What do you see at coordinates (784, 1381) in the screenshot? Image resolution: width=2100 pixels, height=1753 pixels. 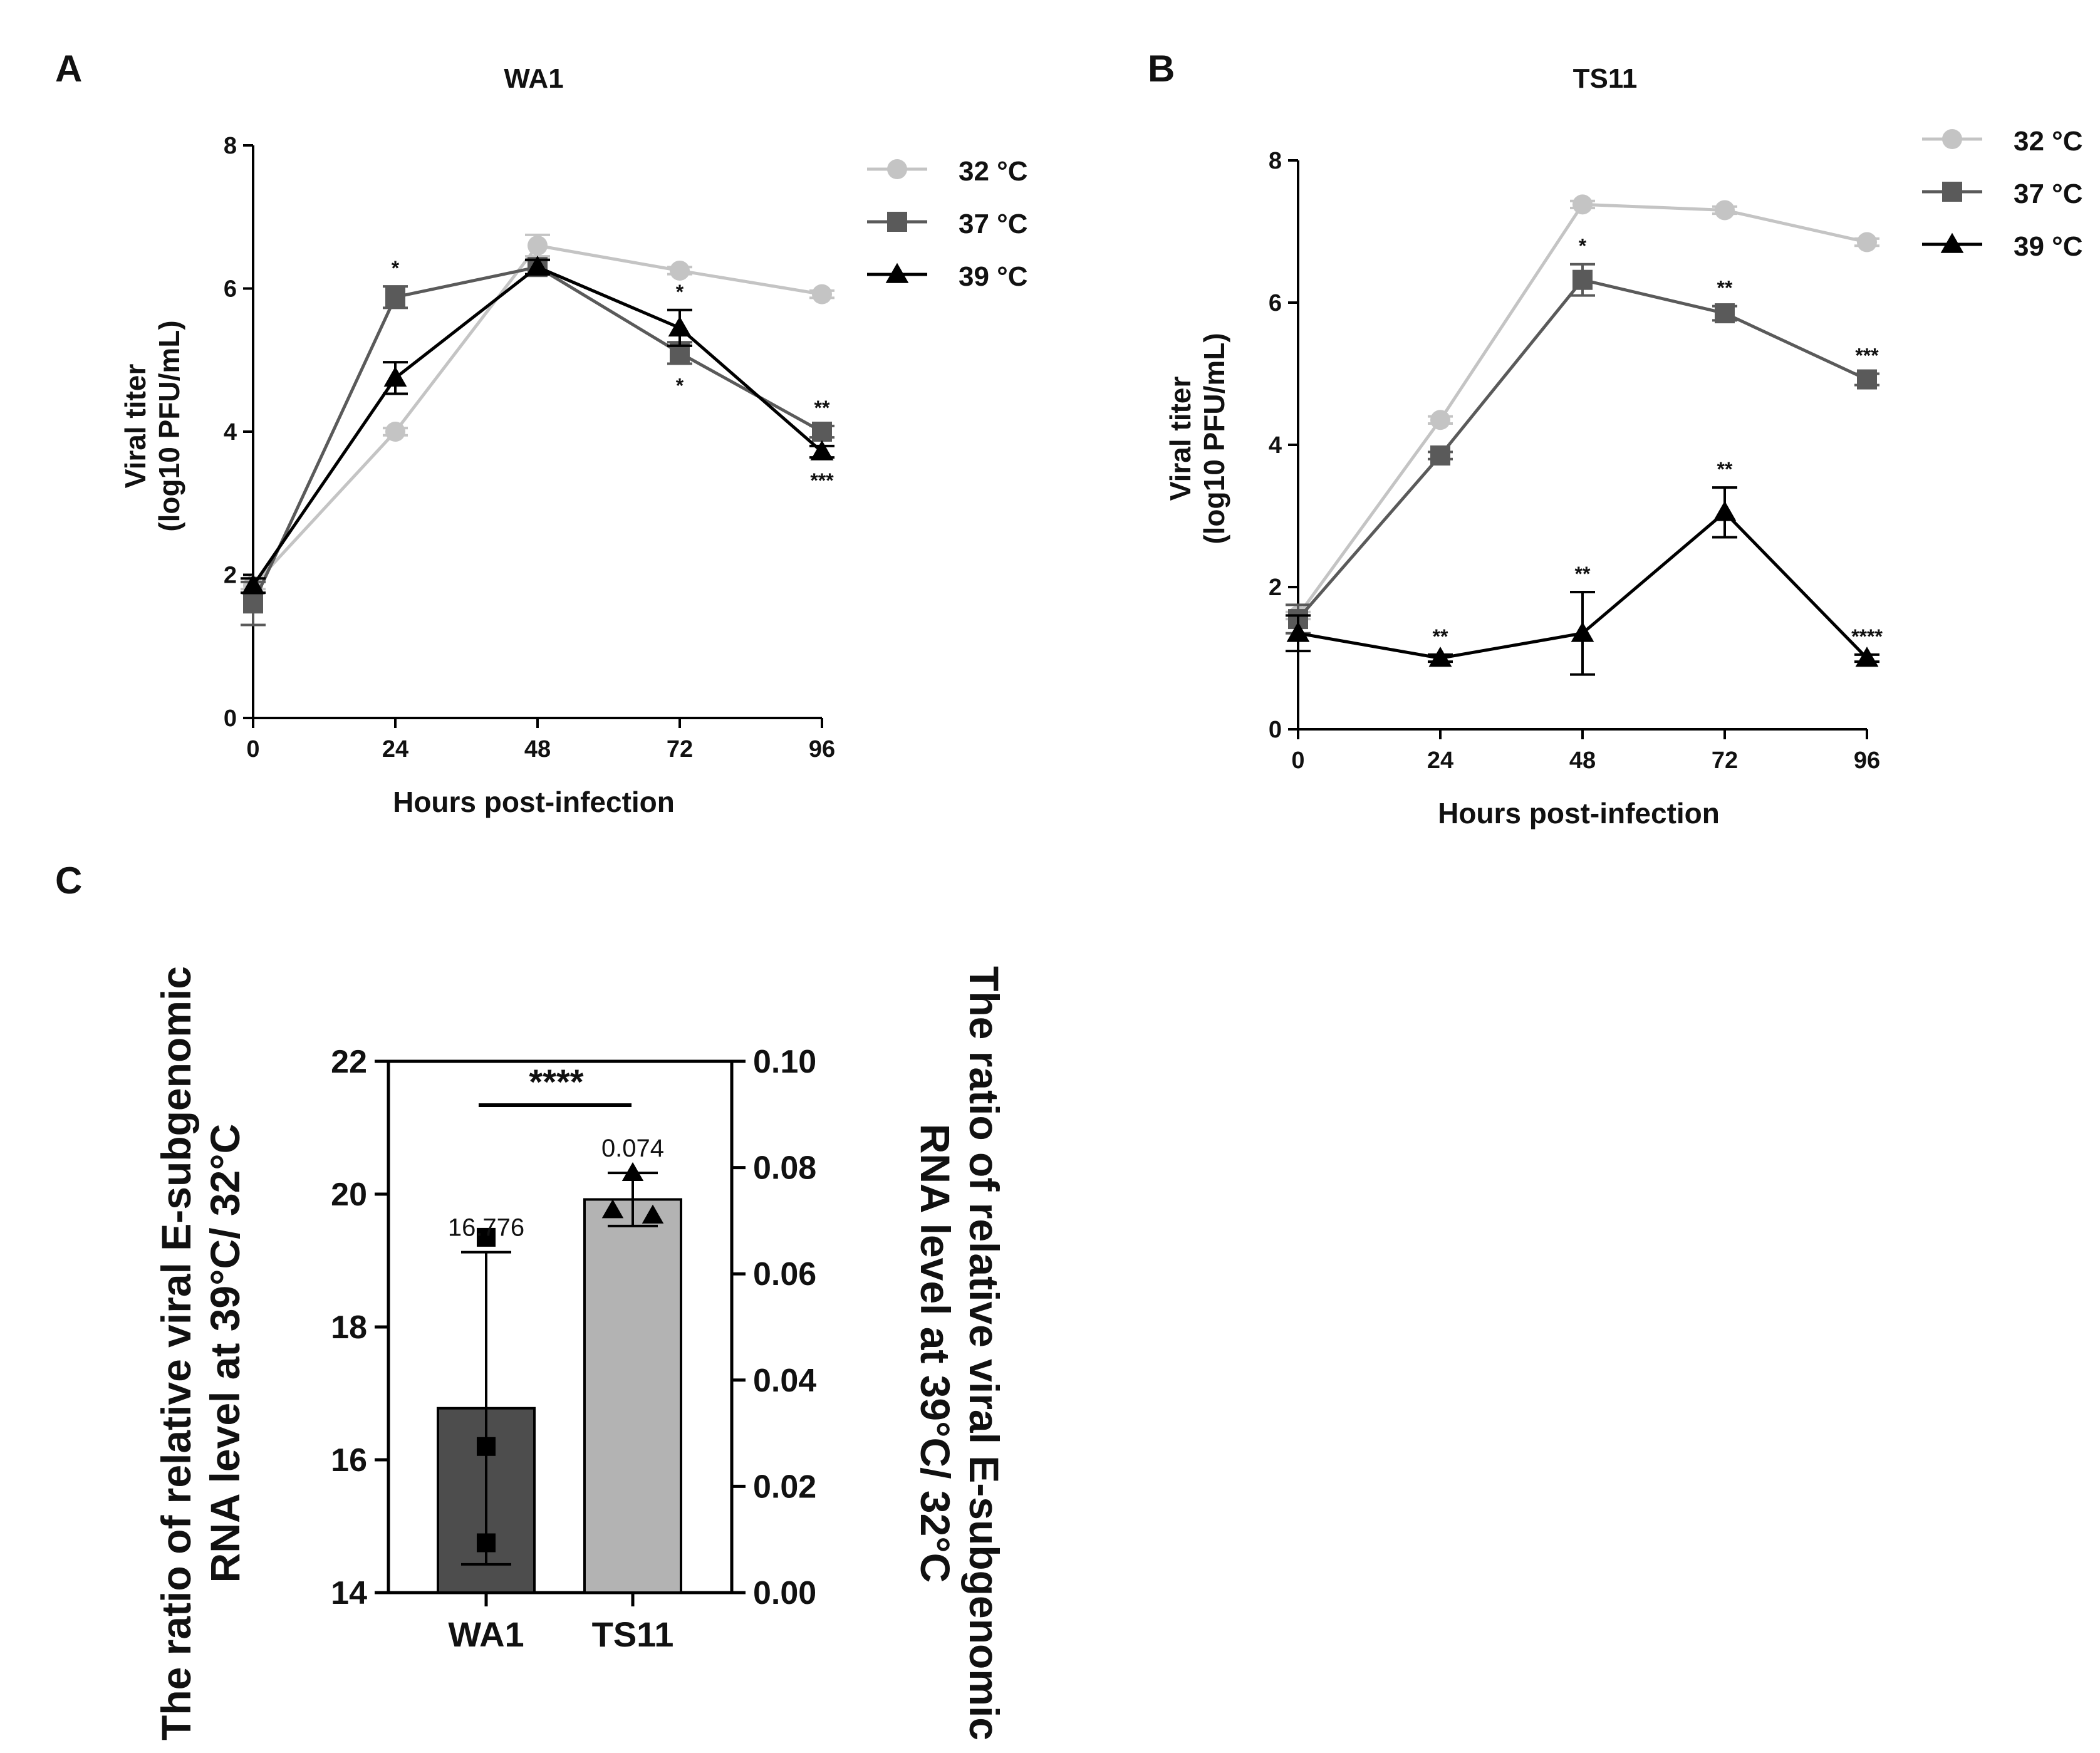 I see `right-y-tick-label: 0.04` at bounding box center [784, 1381].